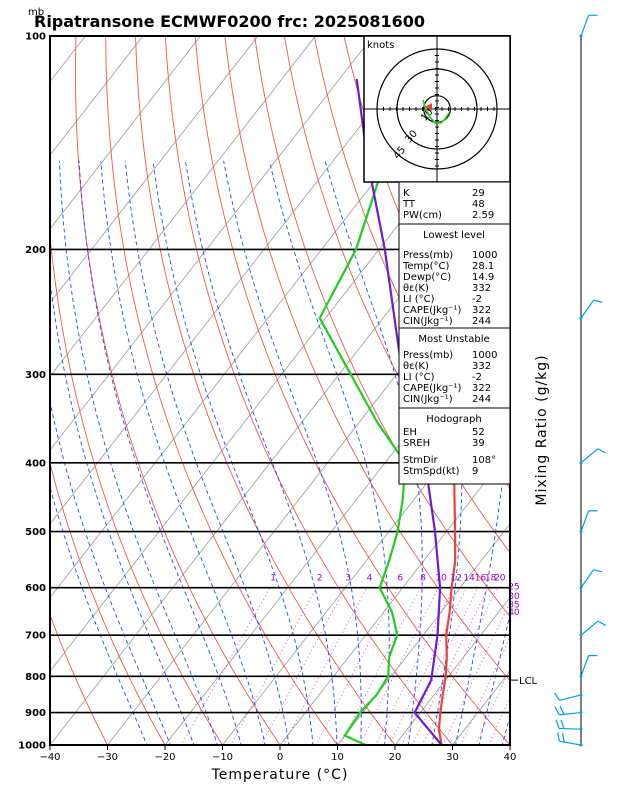 This screenshot has width=618, height=800. Describe the element at coordinates (416, 288) in the screenshot. I see `lowest-level-row-name: θε(K)` at that location.